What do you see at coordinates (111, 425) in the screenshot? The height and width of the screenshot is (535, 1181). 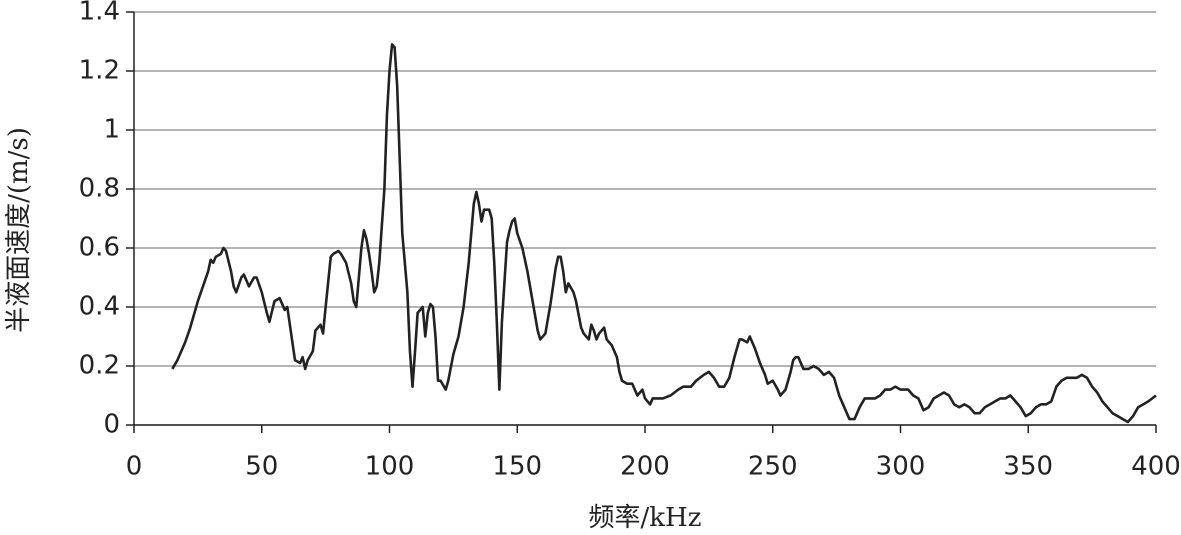 I see `y-tick-label: 0` at bounding box center [111, 425].